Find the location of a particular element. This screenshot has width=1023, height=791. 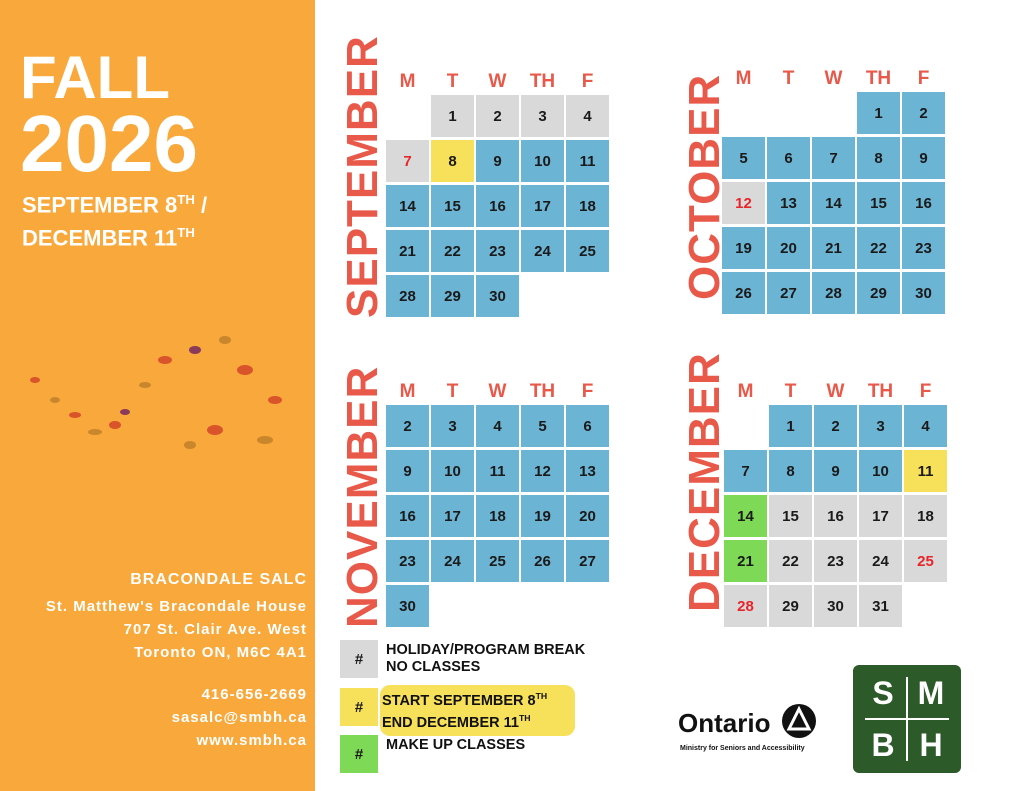

year: 2026 is located at coordinates (109, 143).